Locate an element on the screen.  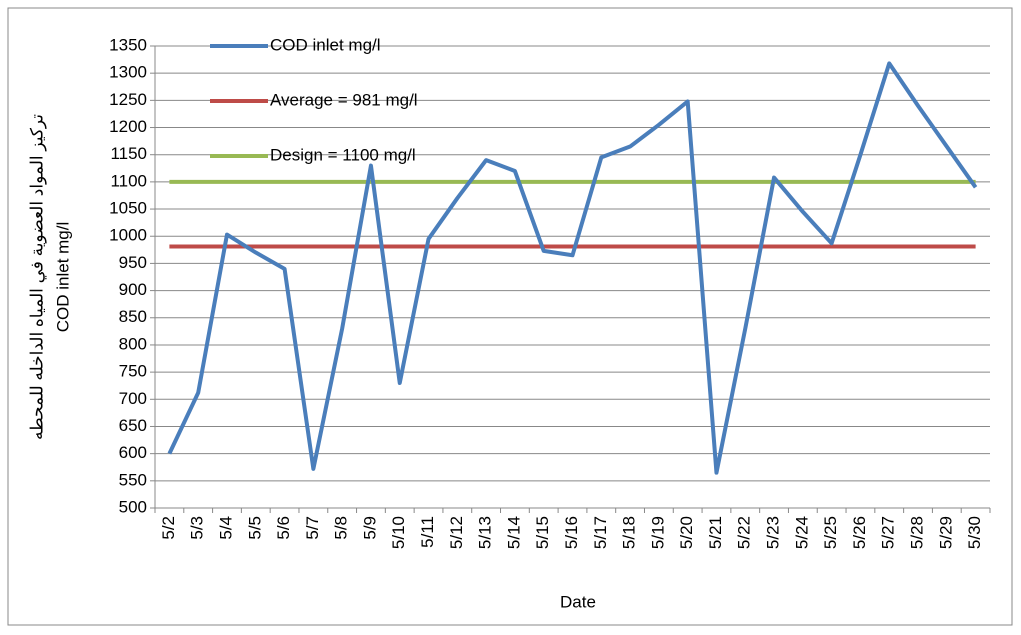
x-tick-label: 5/30 is located at coordinates (974, 532).